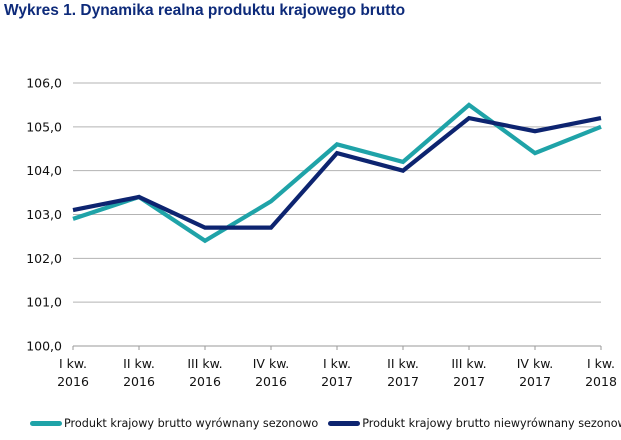 This screenshot has width=621, height=440. Describe the element at coordinates (601, 381) in the screenshot. I see `x-tick-label-year: 2018` at that location.